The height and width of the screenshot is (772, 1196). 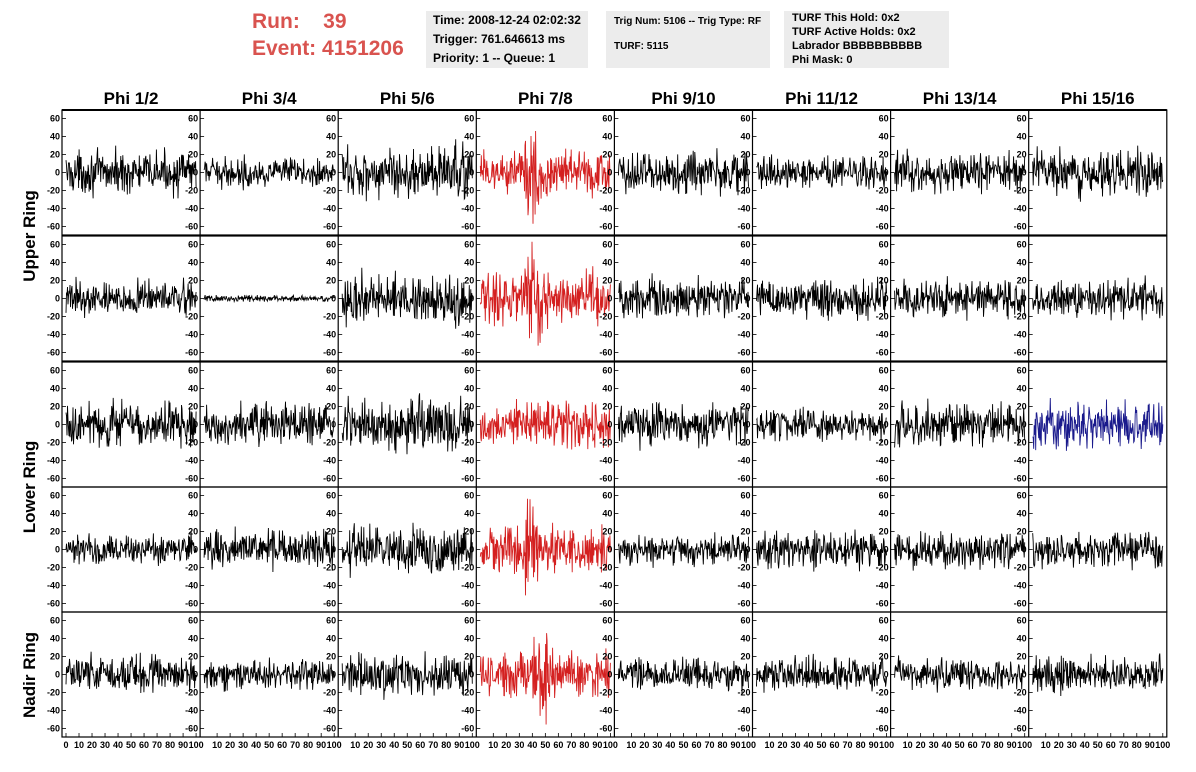 I want to click on trig-num-text: Trig Num: 5106 -- Trig Type: RF, so click(x=688, y=21).